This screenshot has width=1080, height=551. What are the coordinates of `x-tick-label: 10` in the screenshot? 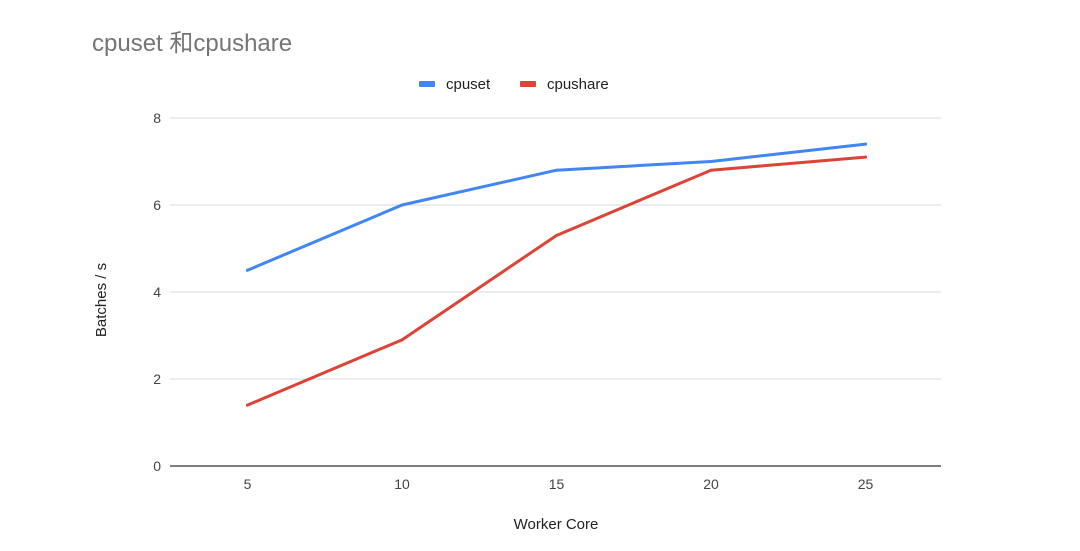 It's located at (402, 484).